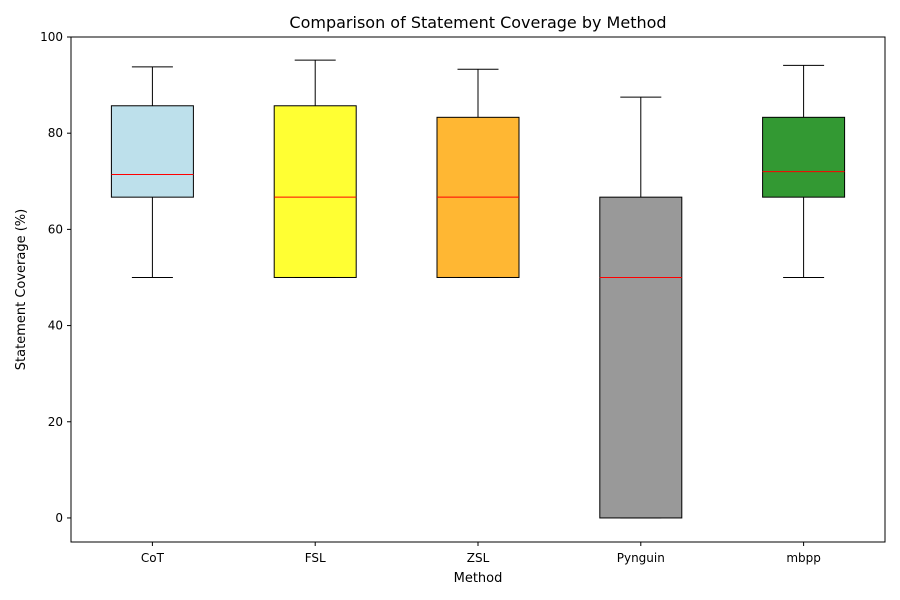 This screenshot has height=600, width=900. I want to click on x-tick-label: FSL, so click(315, 558).